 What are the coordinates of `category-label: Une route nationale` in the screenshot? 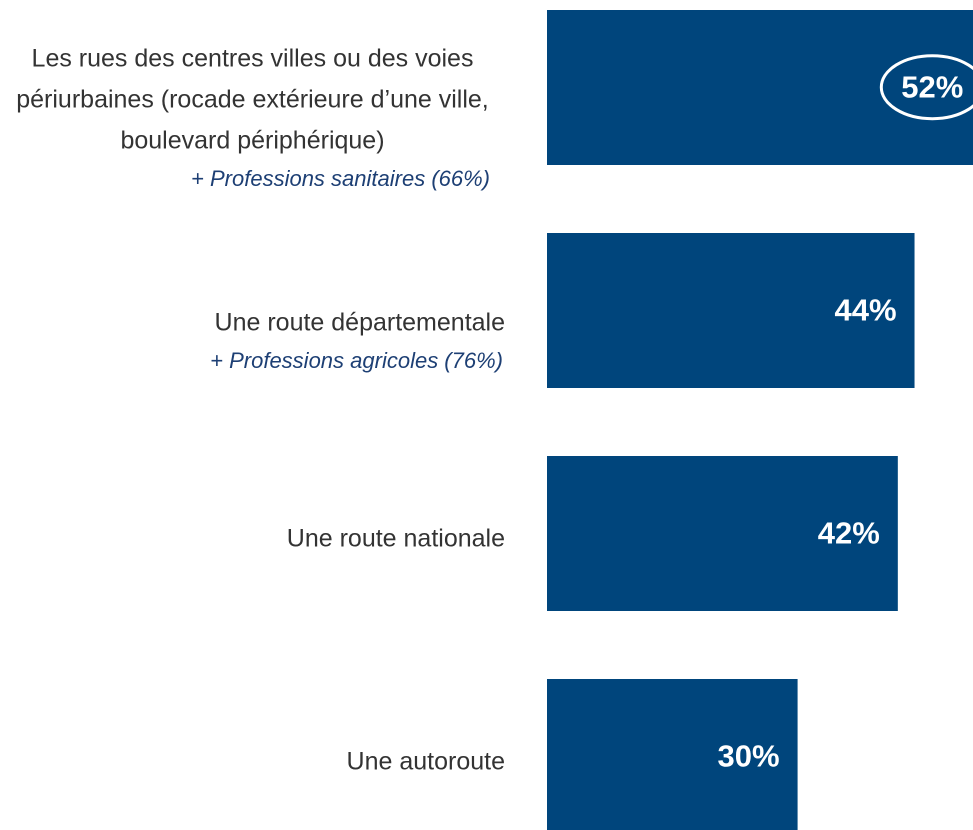 It's located at (395, 538).